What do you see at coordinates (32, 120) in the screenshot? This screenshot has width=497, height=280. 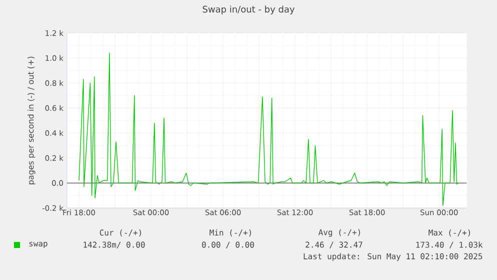 I see `y-axis-title: pages per second in (-) / out (+)` at bounding box center [32, 120].